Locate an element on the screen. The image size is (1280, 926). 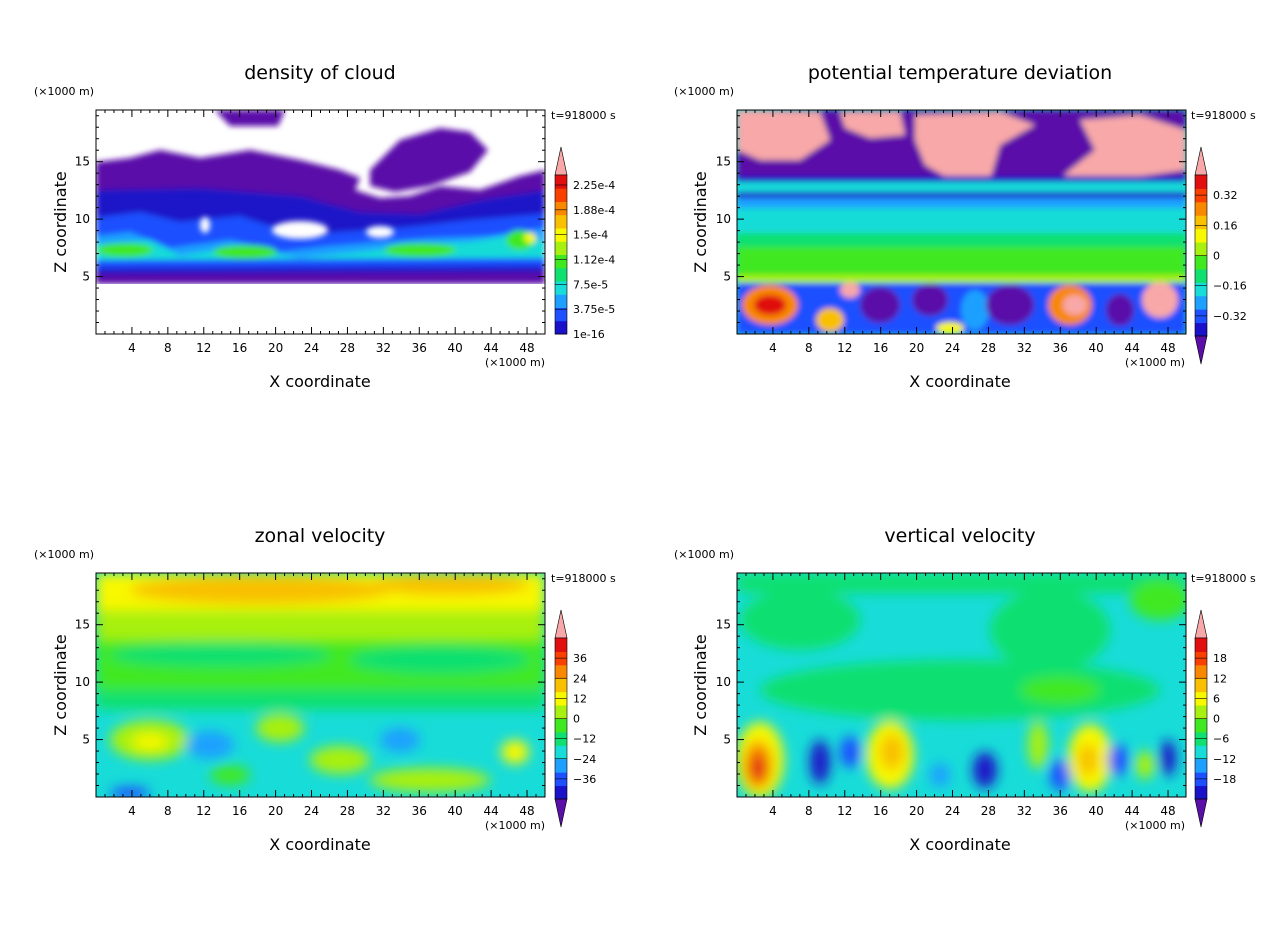
colorbar-label: 18 is located at coordinates (1220, 658).